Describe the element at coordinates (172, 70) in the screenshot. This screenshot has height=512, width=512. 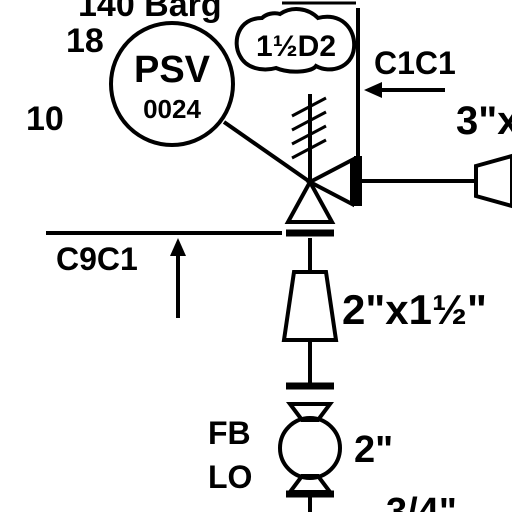
I see `psv-tag-label: PSV` at that location.